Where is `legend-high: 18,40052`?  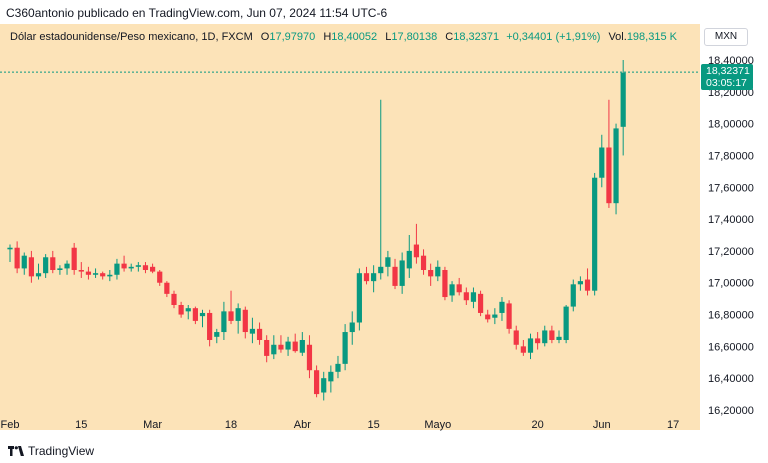
legend-high: 18,40052 is located at coordinates (354, 37).